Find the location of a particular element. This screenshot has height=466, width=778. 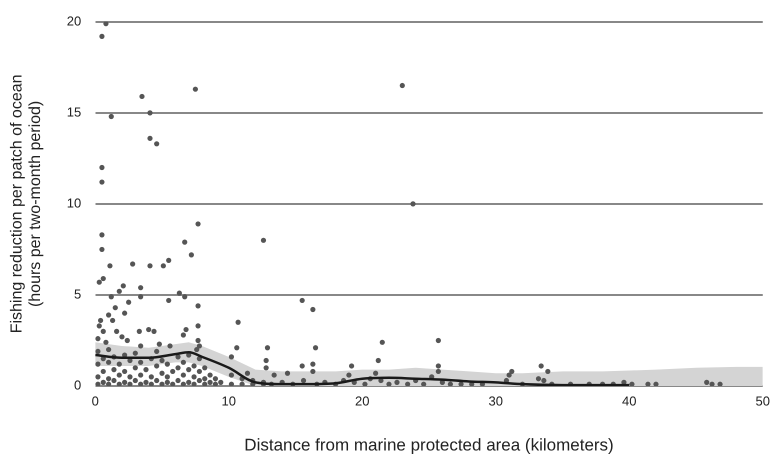

x-tick-label: 50 is located at coordinates (763, 400).